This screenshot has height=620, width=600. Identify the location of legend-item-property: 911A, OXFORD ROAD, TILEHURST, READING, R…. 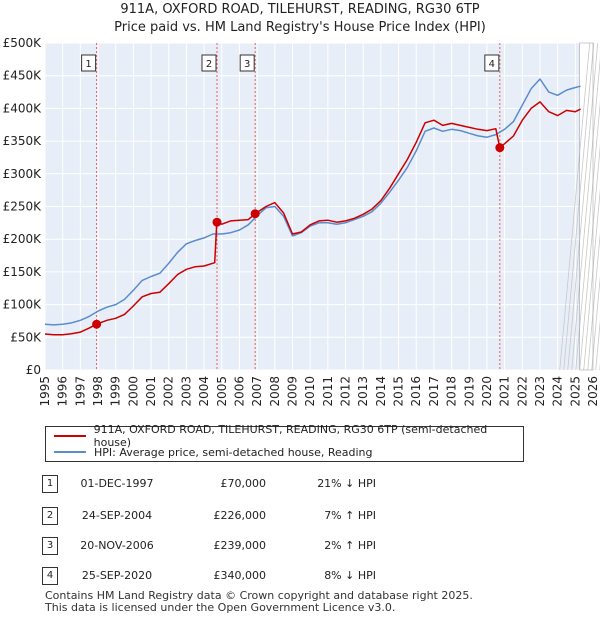
(288, 436).